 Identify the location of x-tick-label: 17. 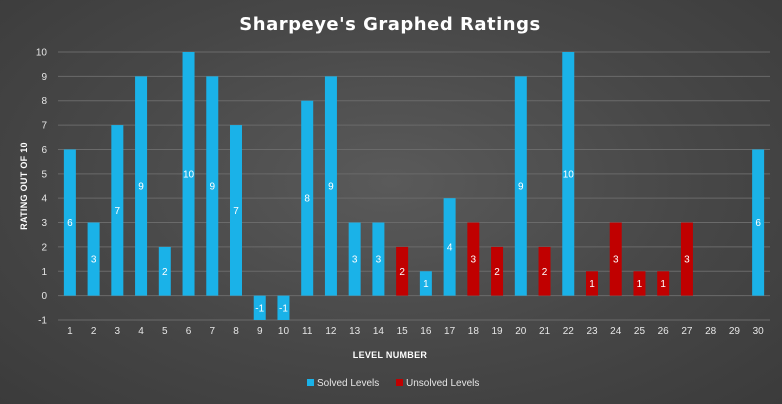
(450, 331).